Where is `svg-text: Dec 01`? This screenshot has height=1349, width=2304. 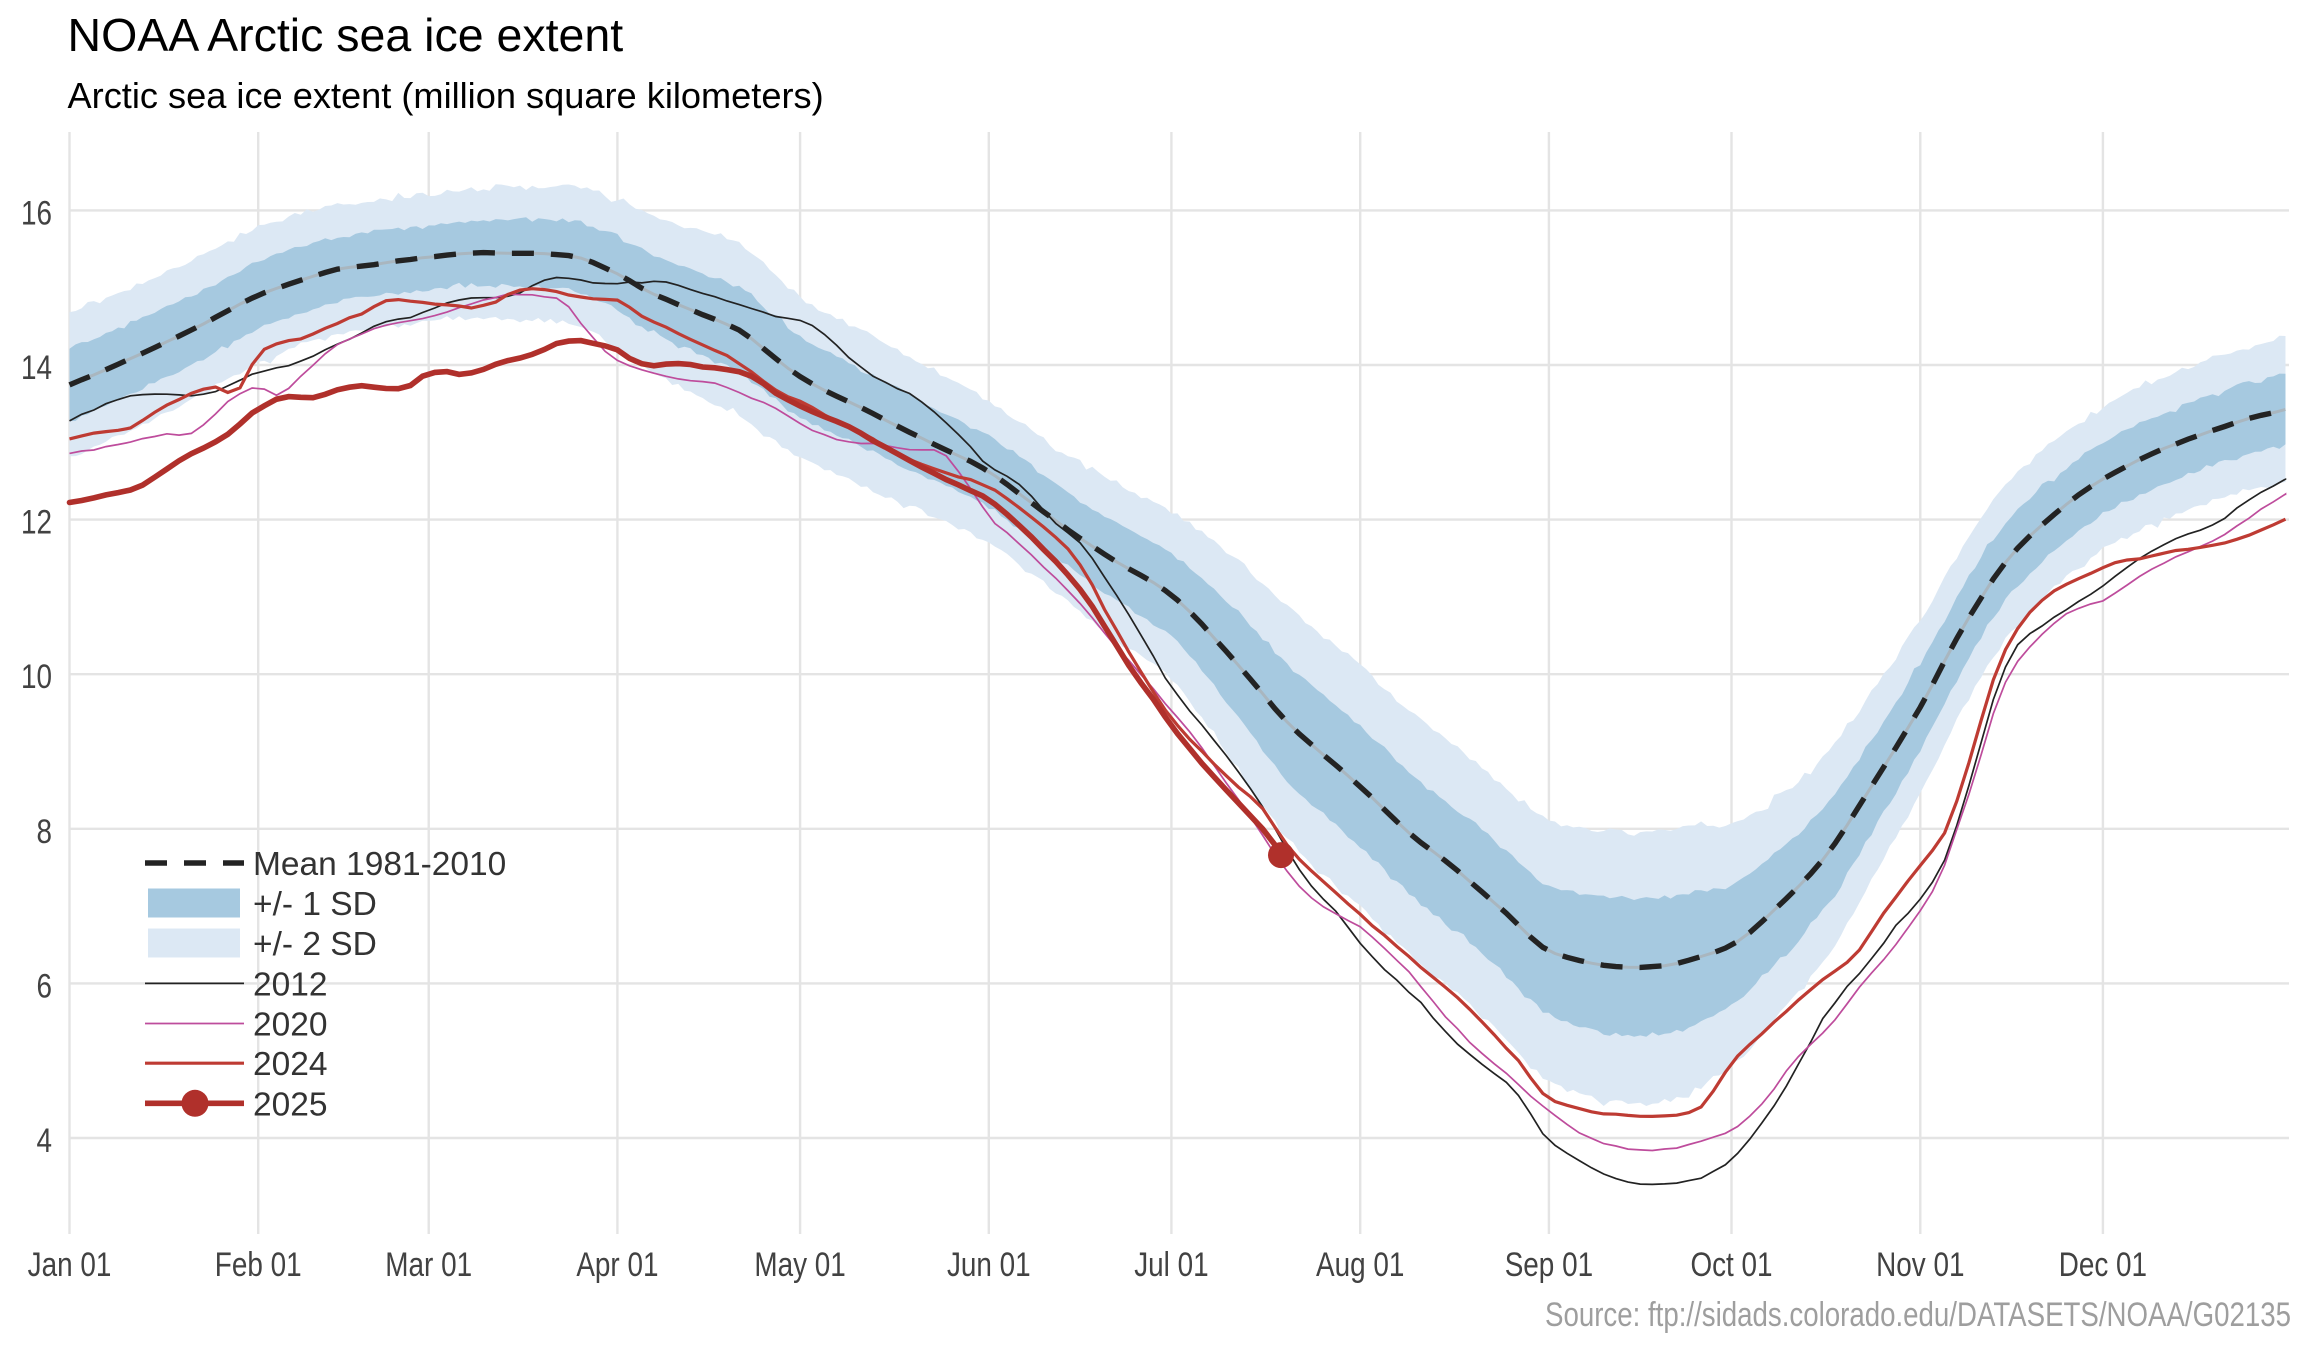 svg-text: Dec 01 is located at coordinates (2103, 1265).